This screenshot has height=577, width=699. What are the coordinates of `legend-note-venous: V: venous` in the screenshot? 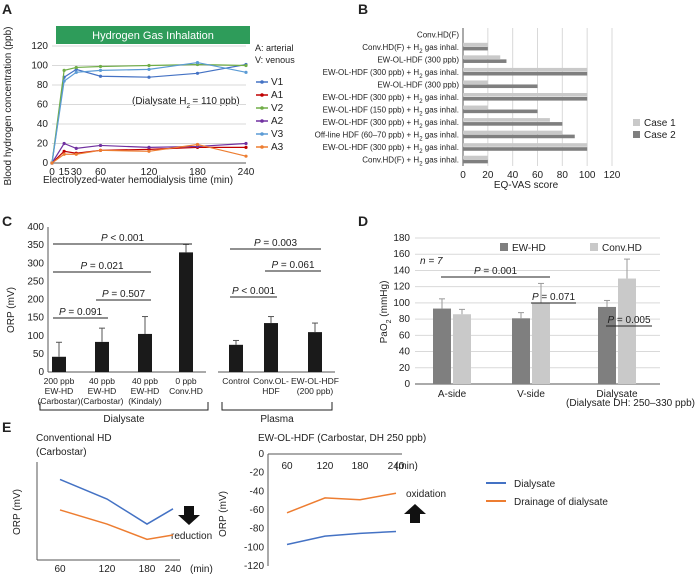 It's located at (275, 60).